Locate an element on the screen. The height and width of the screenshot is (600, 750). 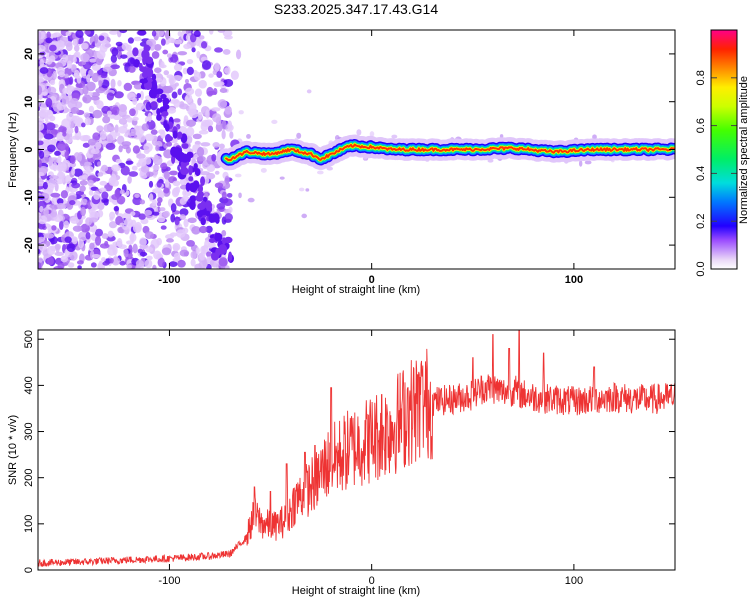
spectrogram-ytick-label: 0 is located at coordinates (29, 149).